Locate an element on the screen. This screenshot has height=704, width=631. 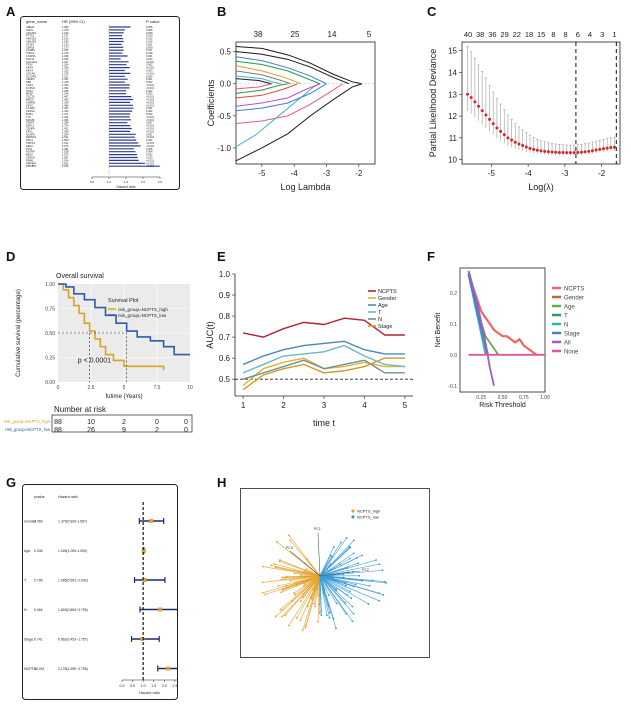
d-risk-count: 88 is located at coordinates (58, 430).